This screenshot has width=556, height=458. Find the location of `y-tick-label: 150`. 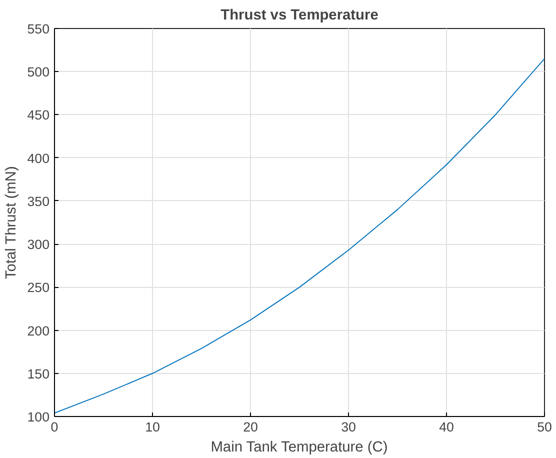

y-tick-label: 150 is located at coordinates (38, 374).